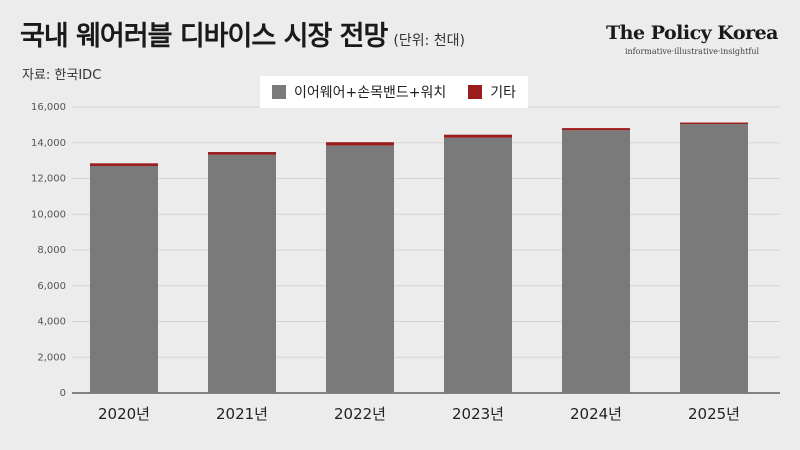 The image size is (800, 450). I want to click on bar-other-2022년, so click(360, 144).